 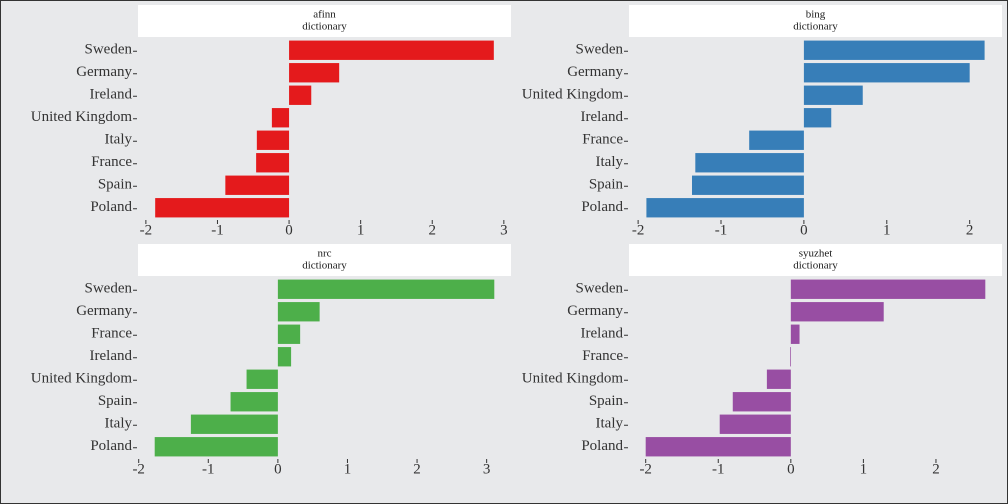 I want to click on strip-label: afinn, so click(x=324, y=15).